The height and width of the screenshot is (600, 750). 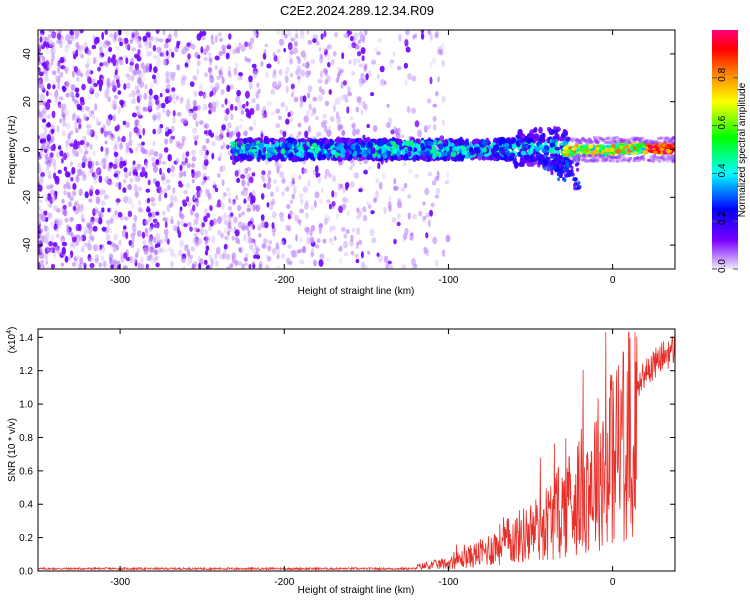 What do you see at coordinates (284, 582) in the screenshot?
I see `x-tick-label: -200` at bounding box center [284, 582].